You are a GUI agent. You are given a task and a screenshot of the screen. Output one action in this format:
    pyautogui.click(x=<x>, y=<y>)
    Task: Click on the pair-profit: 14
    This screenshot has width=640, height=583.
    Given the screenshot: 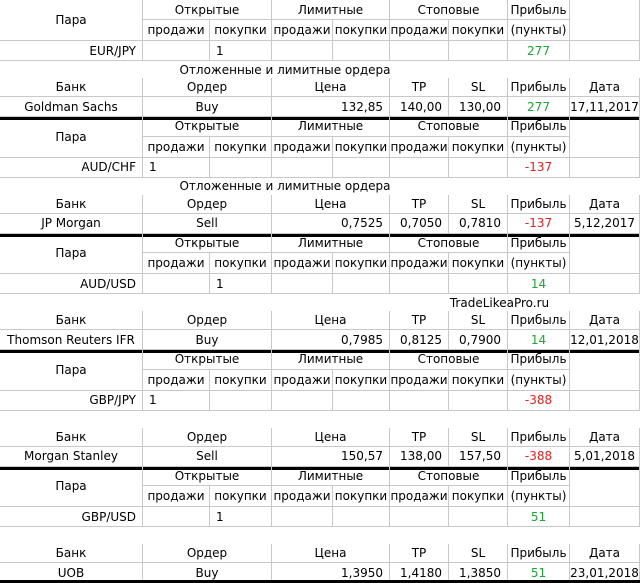 What is the action you would take?
    pyautogui.click(x=539, y=284)
    